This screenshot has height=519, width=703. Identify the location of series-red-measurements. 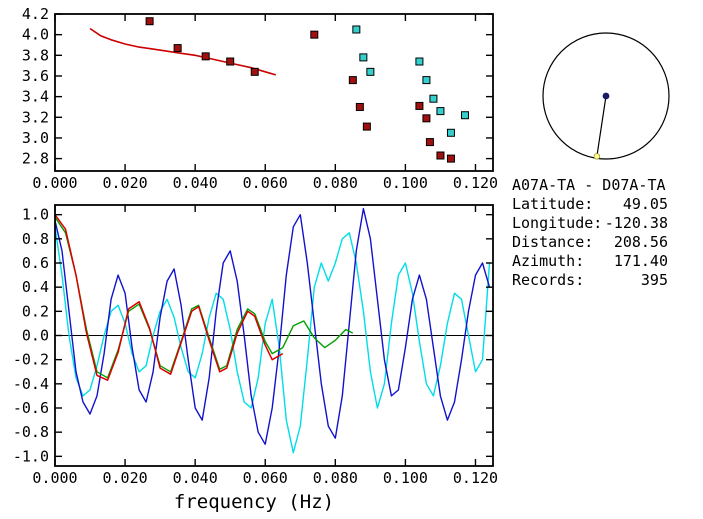
(300, 90).